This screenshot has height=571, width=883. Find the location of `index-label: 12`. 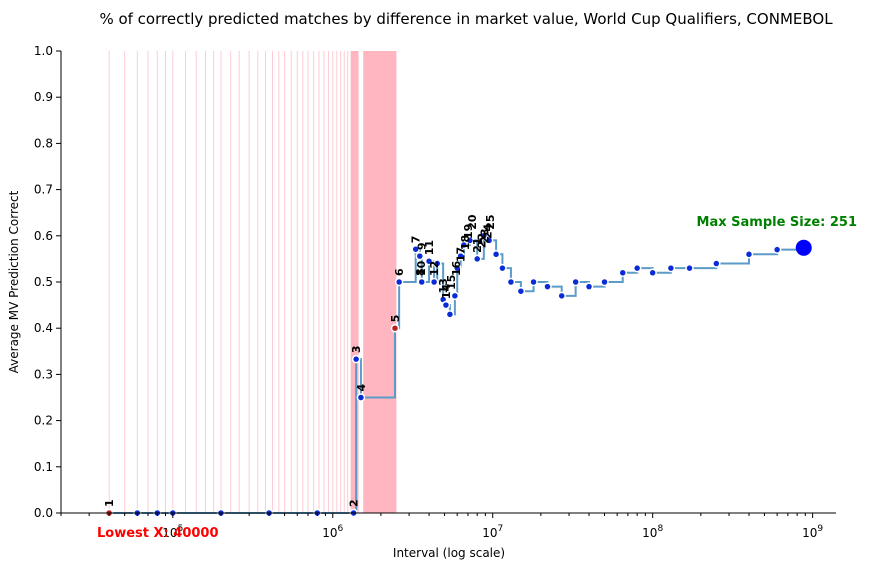

index-label: 12 is located at coordinates (434, 268).